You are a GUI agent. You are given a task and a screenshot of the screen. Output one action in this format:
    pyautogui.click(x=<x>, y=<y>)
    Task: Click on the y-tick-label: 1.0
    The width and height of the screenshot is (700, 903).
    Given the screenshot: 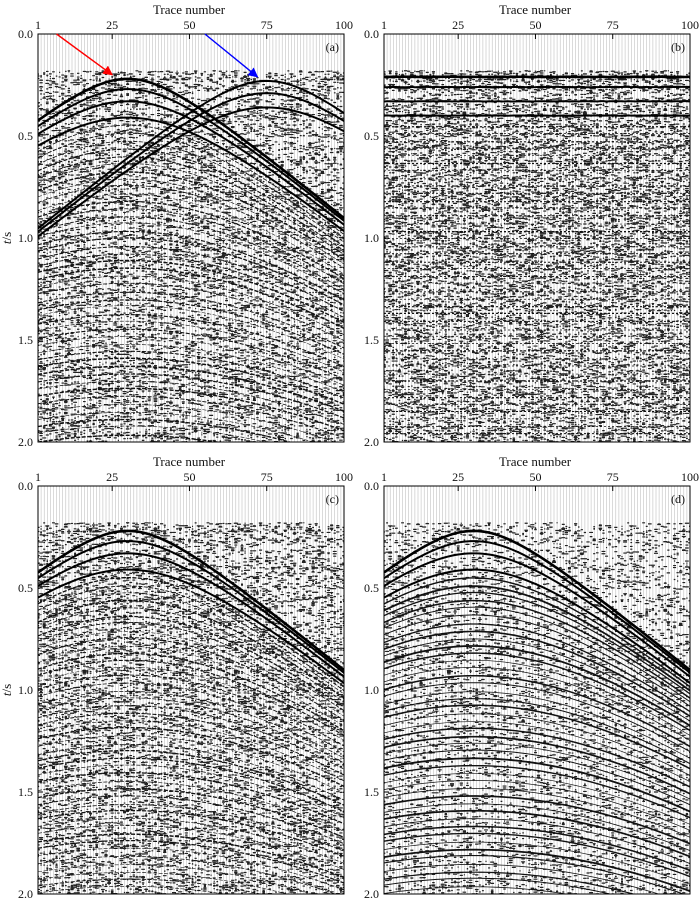 What is the action you would take?
    pyautogui.click(x=25, y=690)
    